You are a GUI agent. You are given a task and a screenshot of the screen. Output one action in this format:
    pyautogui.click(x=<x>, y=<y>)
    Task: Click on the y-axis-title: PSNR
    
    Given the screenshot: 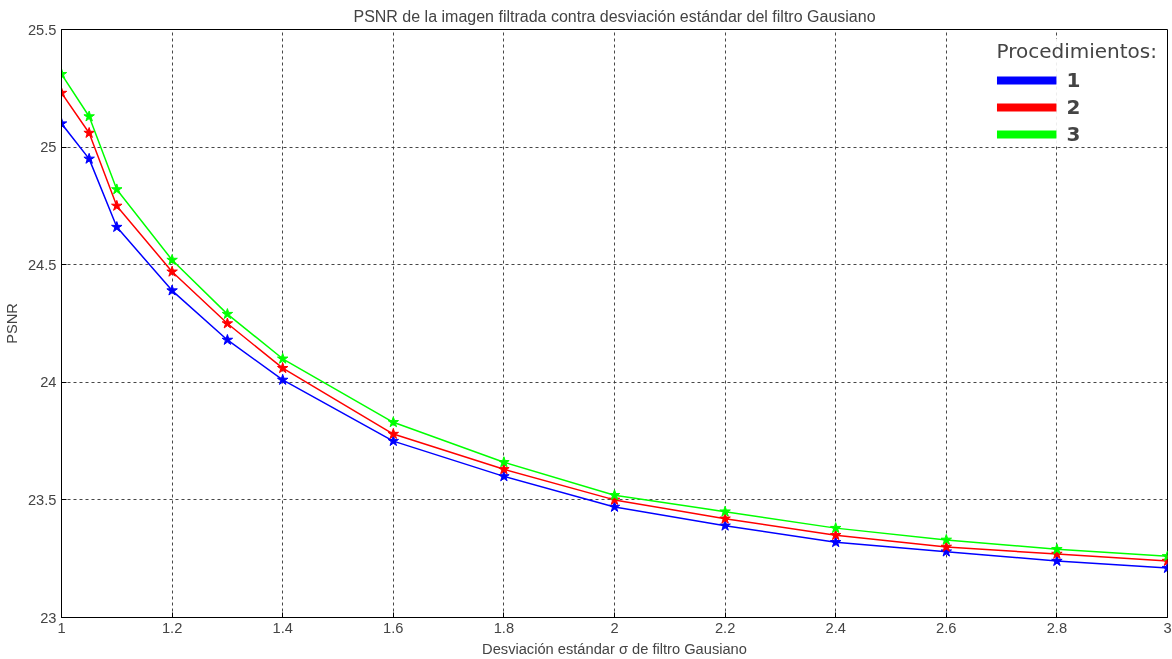 What is the action you would take?
    pyautogui.click(x=11, y=323)
    